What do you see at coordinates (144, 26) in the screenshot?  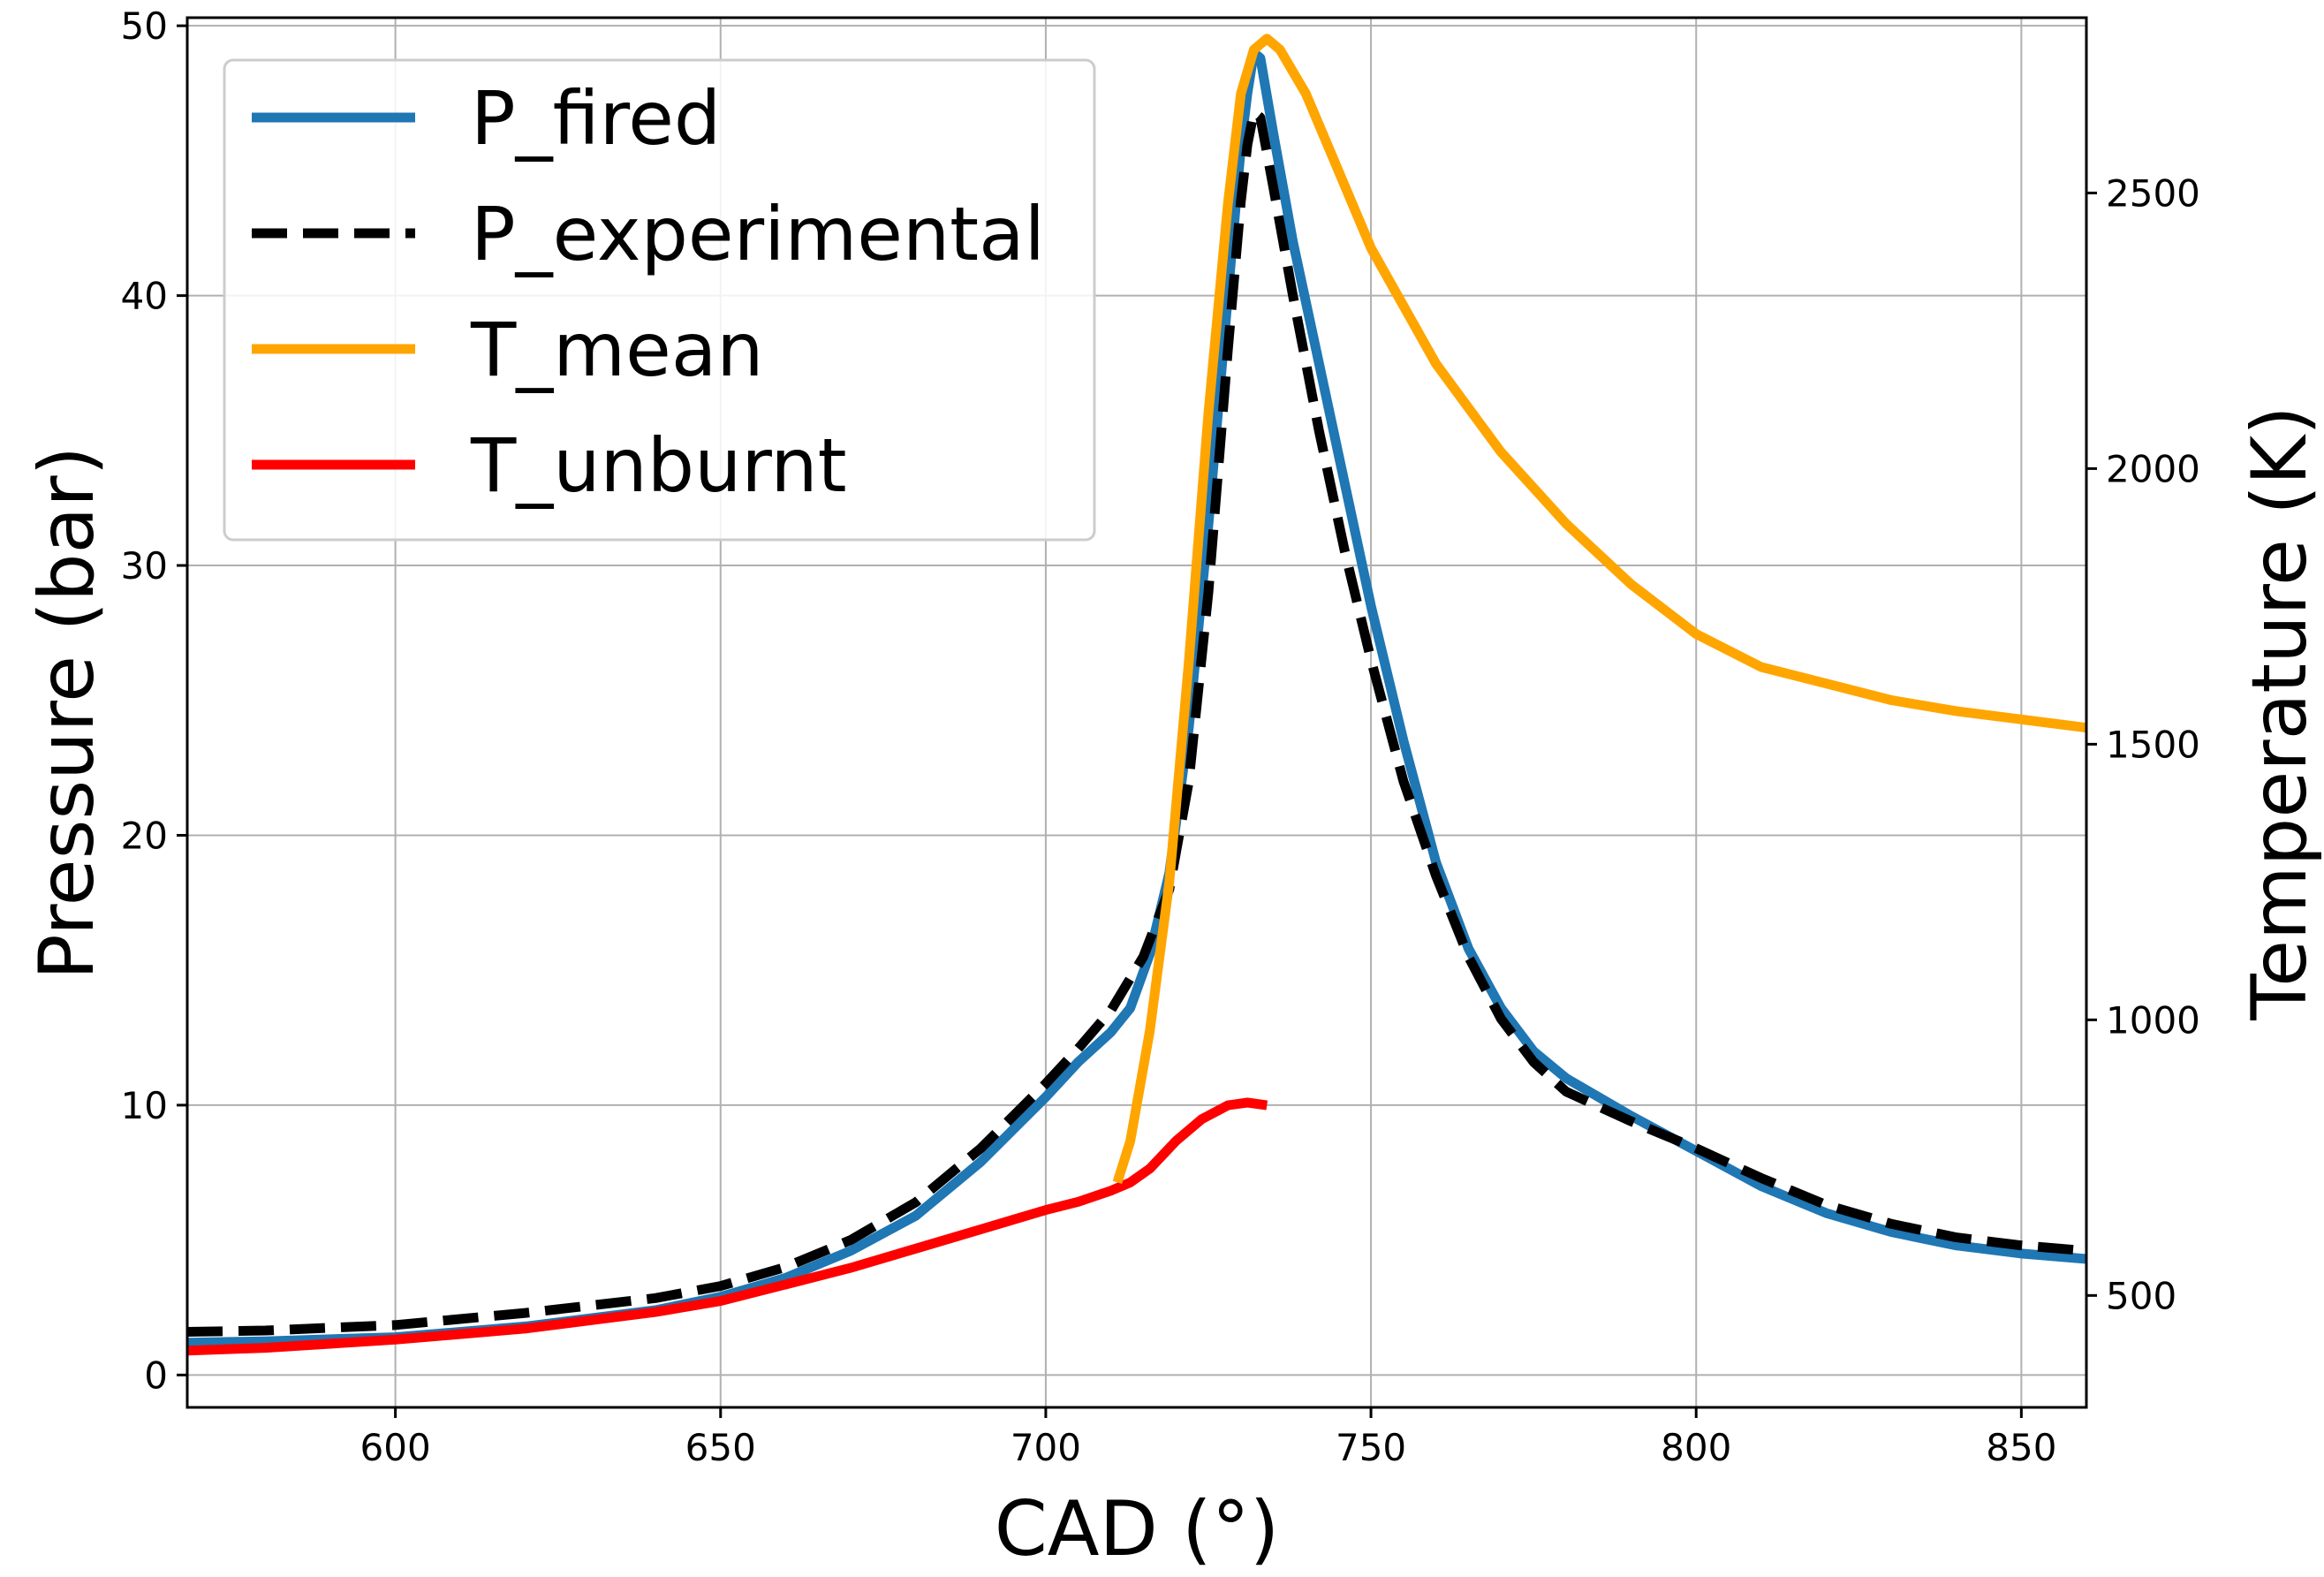 I see `y-tick-label: 50` at bounding box center [144, 26].